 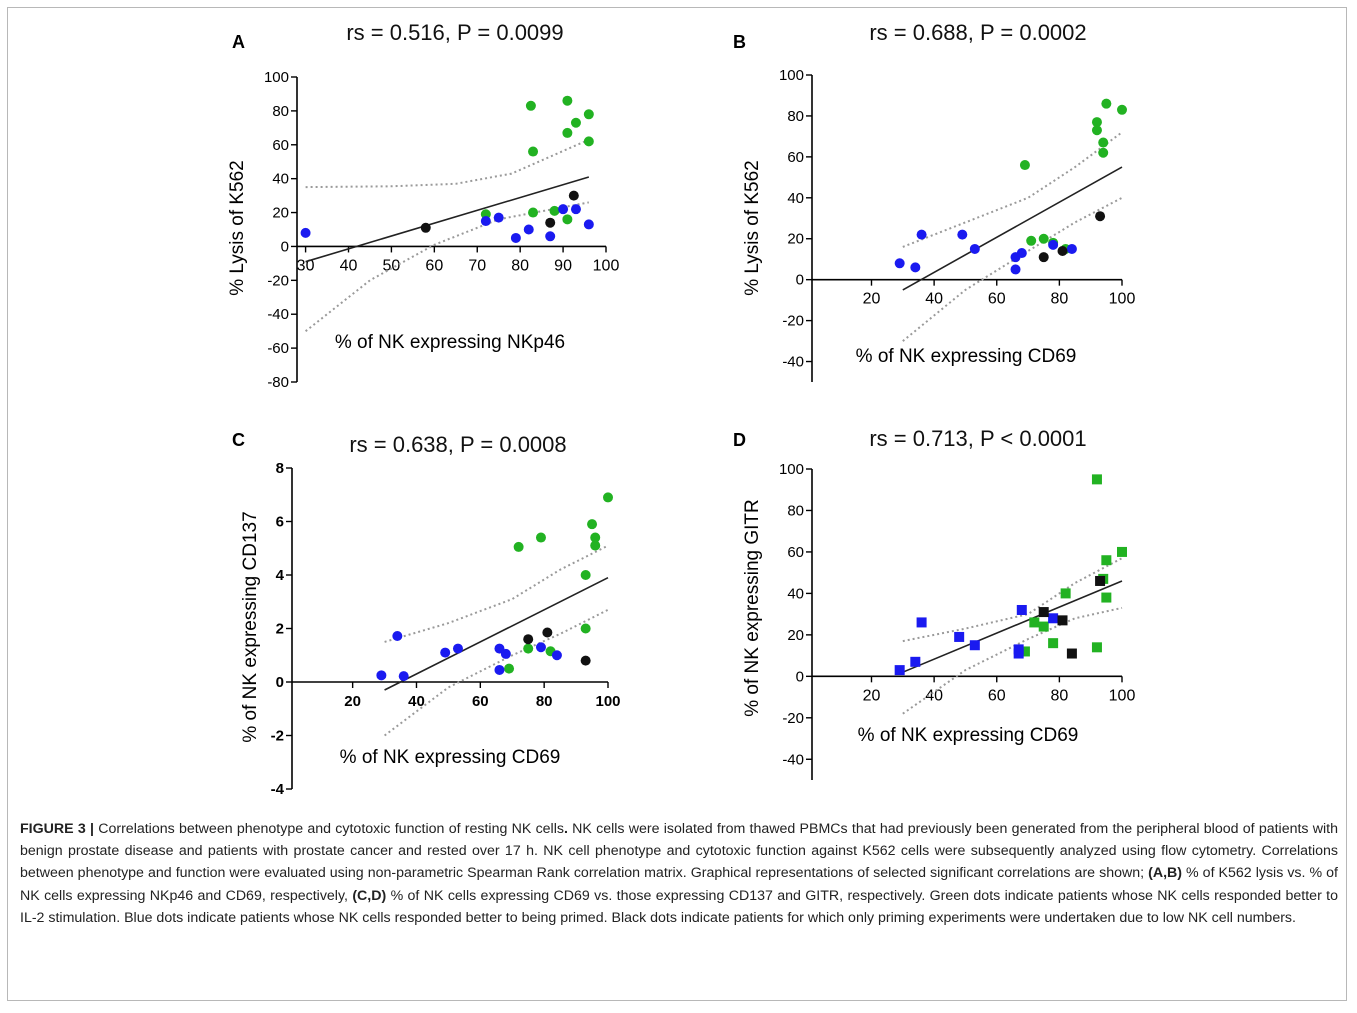 What do you see at coordinates (752, 228) in the screenshot?
I see `y-axis-label-b: % Lysis of K562` at bounding box center [752, 228].